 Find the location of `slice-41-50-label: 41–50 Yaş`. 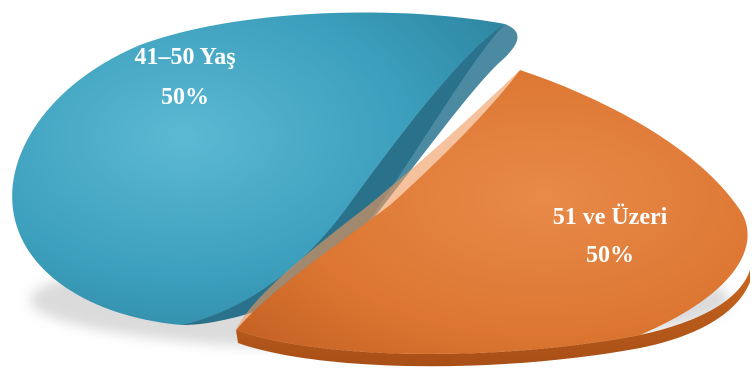

slice-41-50-label: 41–50 Yaş is located at coordinates (184, 57).